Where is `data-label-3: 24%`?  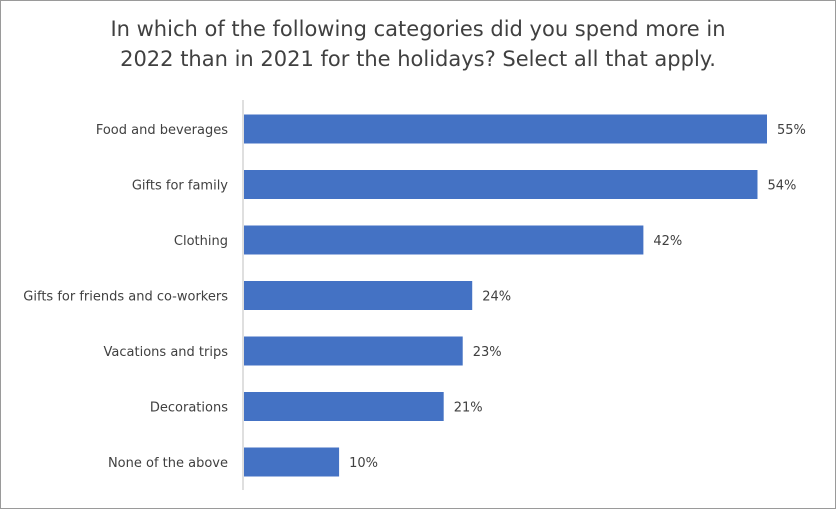
data-label-3: 24% is located at coordinates (496, 297).